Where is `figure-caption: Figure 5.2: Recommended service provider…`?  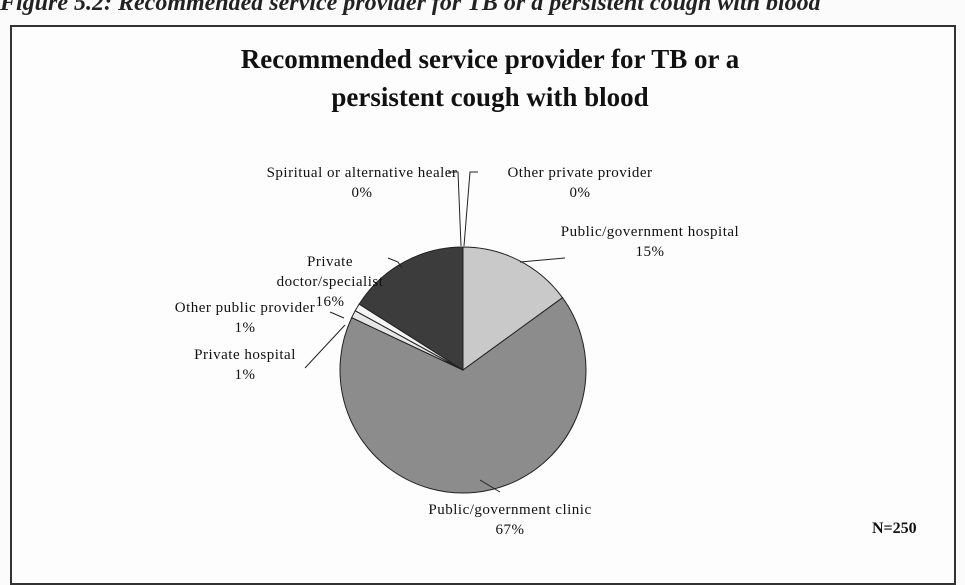
figure-caption: Figure 5.2: Recommended service provider… is located at coordinates (410, 8).